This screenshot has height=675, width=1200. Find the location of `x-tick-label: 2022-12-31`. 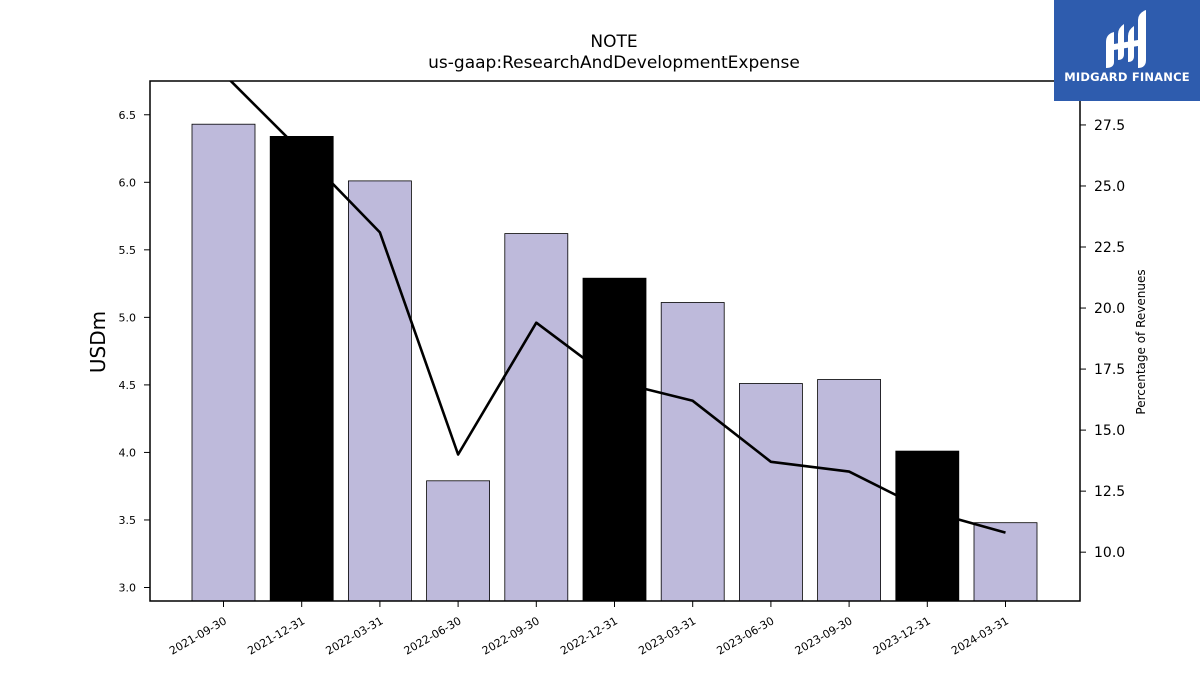

x-tick-label: 2022-12-31 is located at coordinates (589, 635).